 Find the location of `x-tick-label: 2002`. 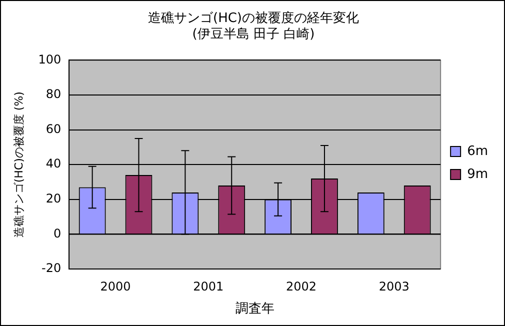

x-tick-label: 2002 is located at coordinates (301, 286).